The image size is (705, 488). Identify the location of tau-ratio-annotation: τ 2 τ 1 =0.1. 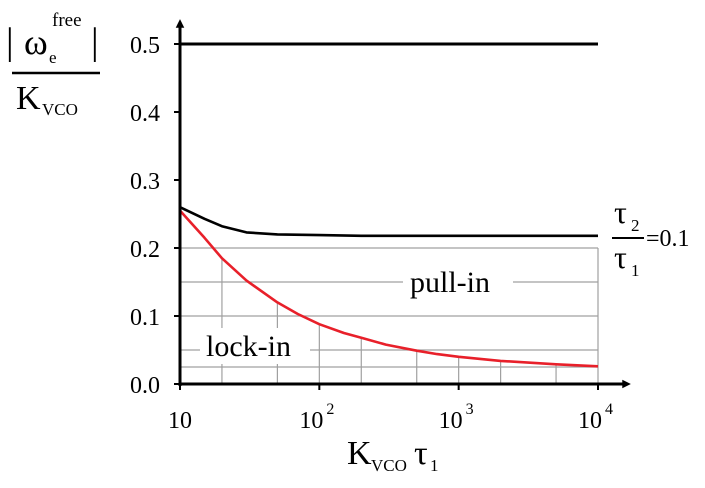
(651, 237).